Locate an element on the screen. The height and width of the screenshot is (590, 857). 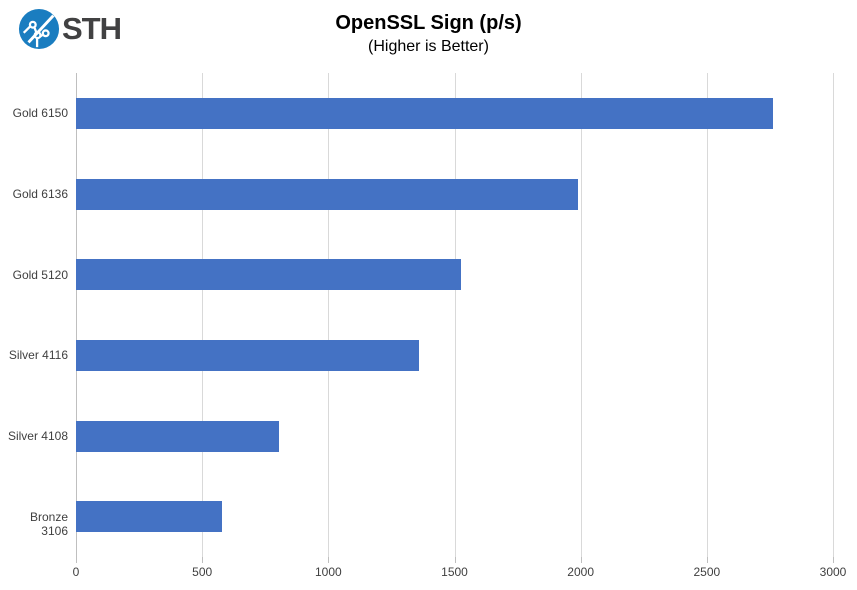
tick-mark-2000 is located at coordinates (581, 560).